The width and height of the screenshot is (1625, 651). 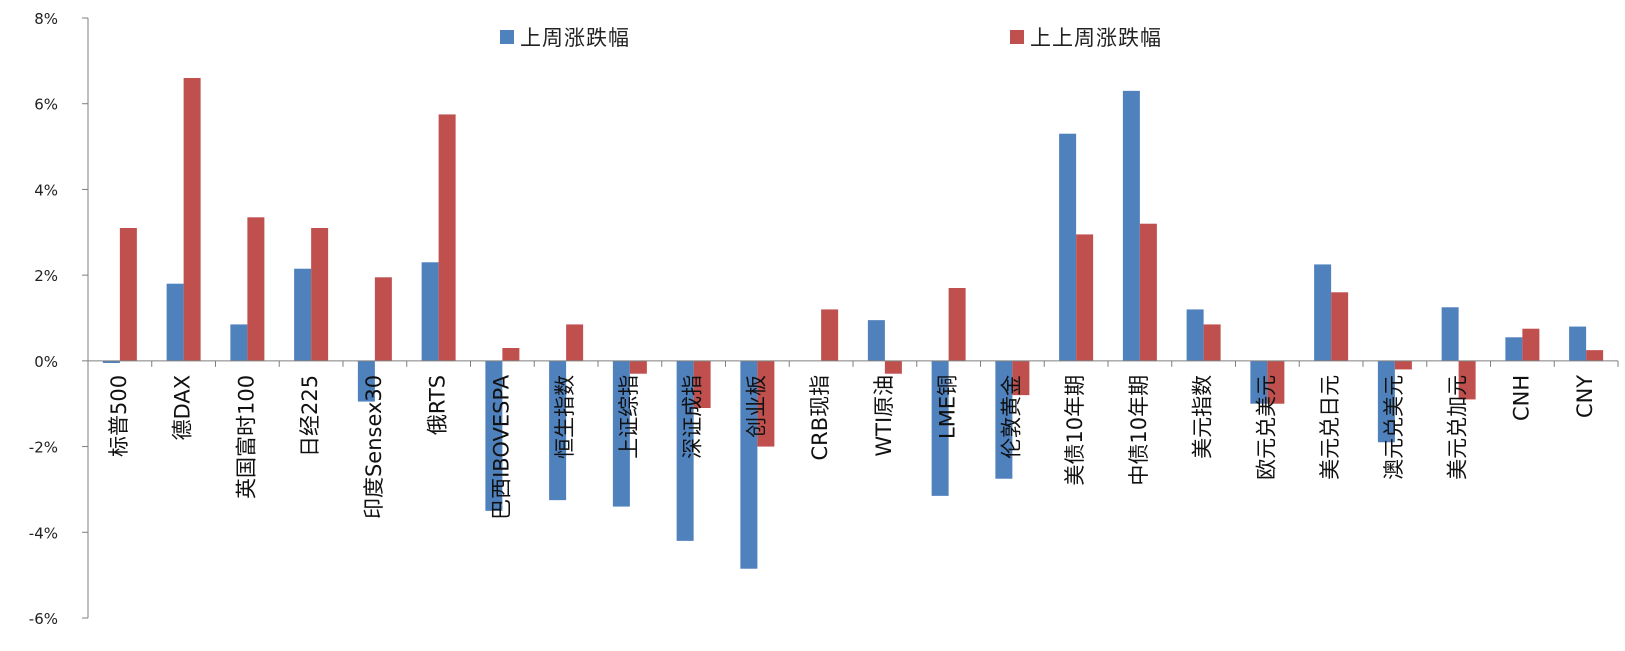 What do you see at coordinates (46, 105) in the screenshot?
I see `y-tick-label: 6%` at bounding box center [46, 105].